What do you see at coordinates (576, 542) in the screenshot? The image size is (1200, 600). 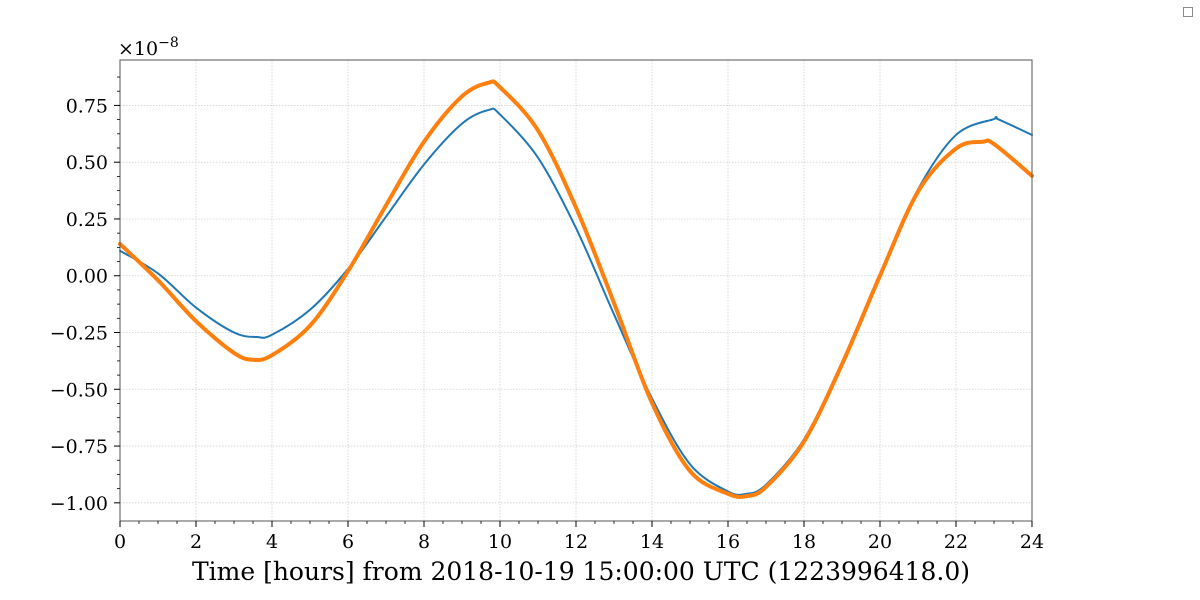 I see `x-tick-label: 12` at bounding box center [576, 542].